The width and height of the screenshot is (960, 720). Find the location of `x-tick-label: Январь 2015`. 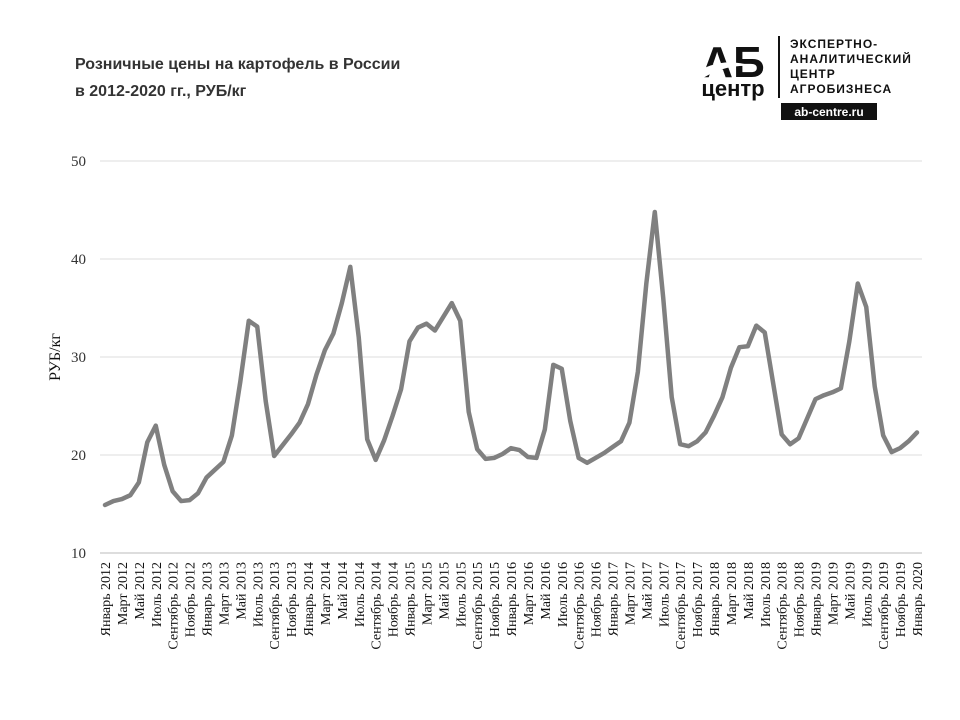

x-tick-label: Январь 2015 is located at coordinates (411, 599).